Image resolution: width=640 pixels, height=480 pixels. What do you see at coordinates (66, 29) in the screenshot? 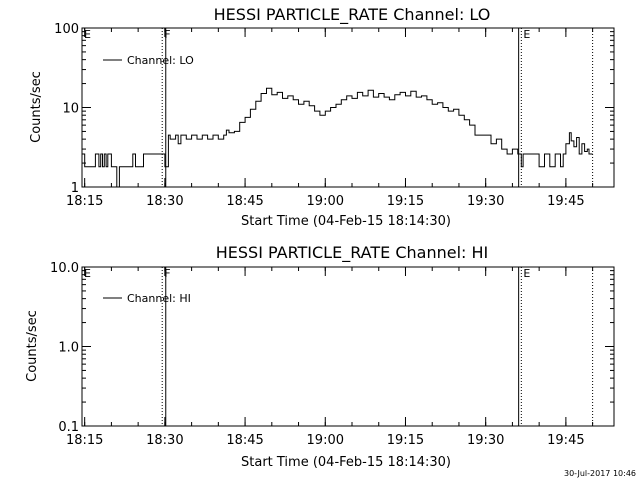
I see `y-tick-label: 100` at bounding box center [66, 29].